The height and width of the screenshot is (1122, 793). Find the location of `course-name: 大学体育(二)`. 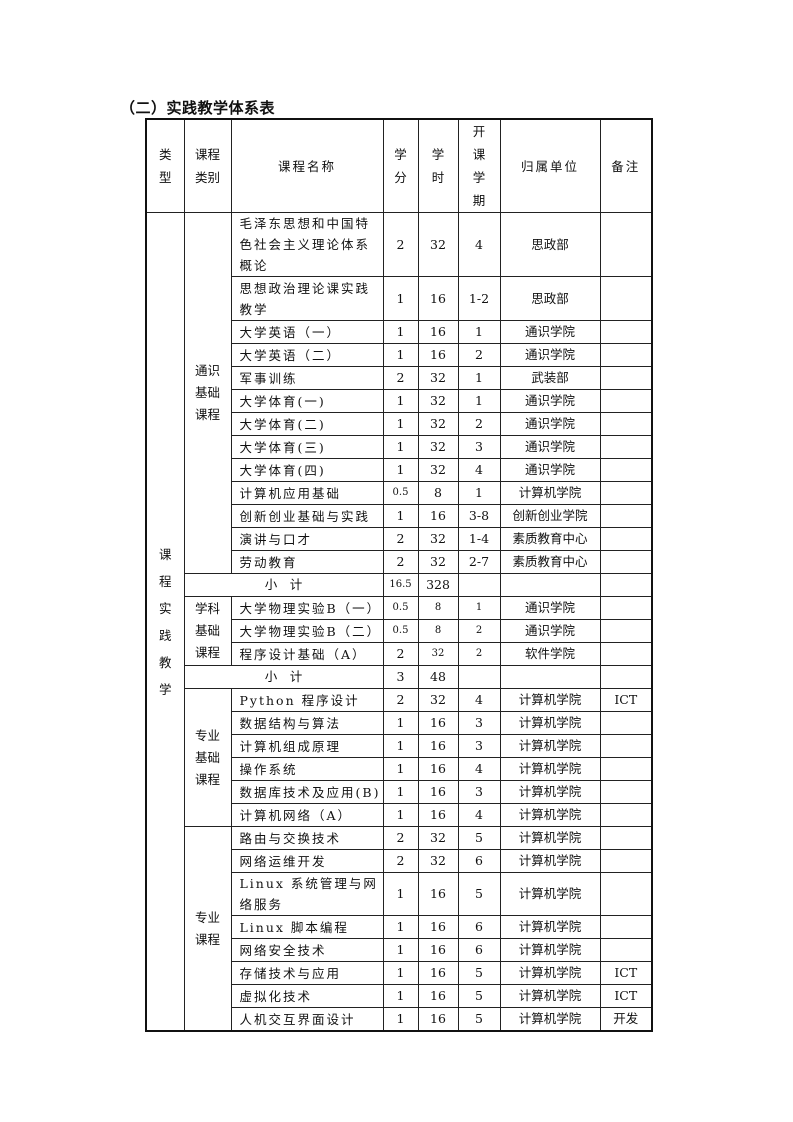

course-name: 大学体育(二) is located at coordinates (307, 424).